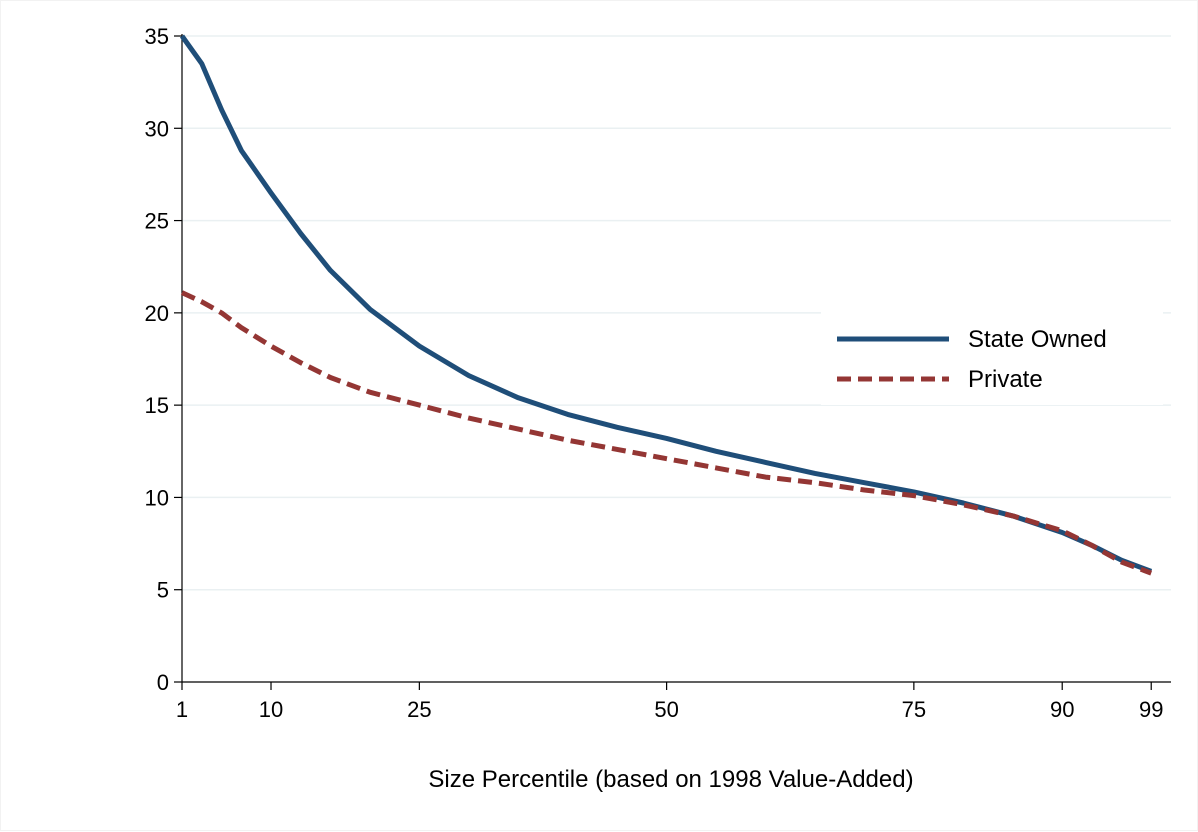 The height and width of the screenshot is (832, 1198). I want to click on legend-label: State Owned, so click(1037, 339).